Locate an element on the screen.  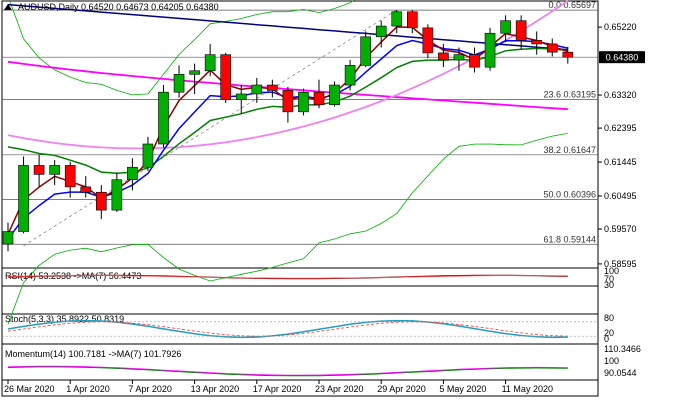
price-tick-label: 0.59570 is located at coordinates (620, 229).